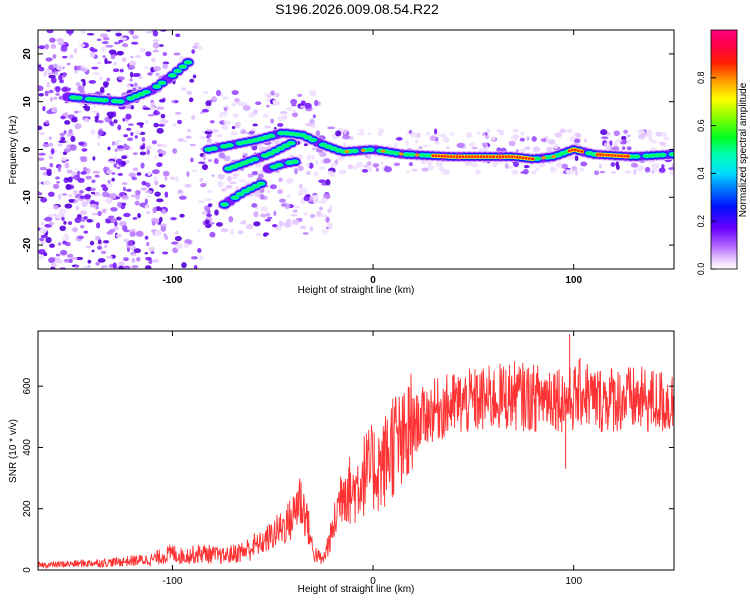 This screenshot has height=600, width=750. What do you see at coordinates (172, 581) in the screenshot?
I see `bottom-x-tick-label: -100` at bounding box center [172, 581].